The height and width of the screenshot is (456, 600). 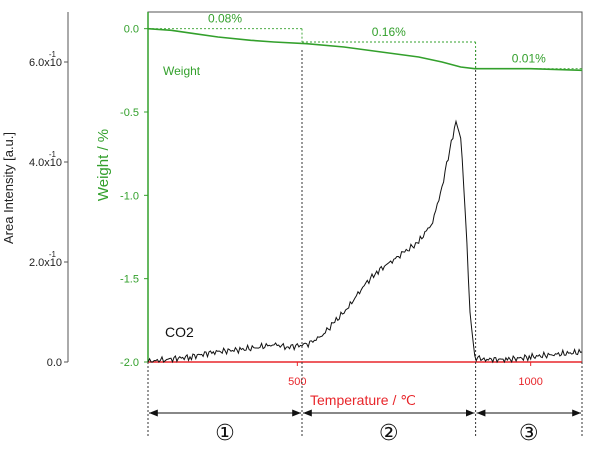 What do you see at coordinates (365, 49) in the screenshot?
I see `series-line-weight` at bounding box center [365, 49].